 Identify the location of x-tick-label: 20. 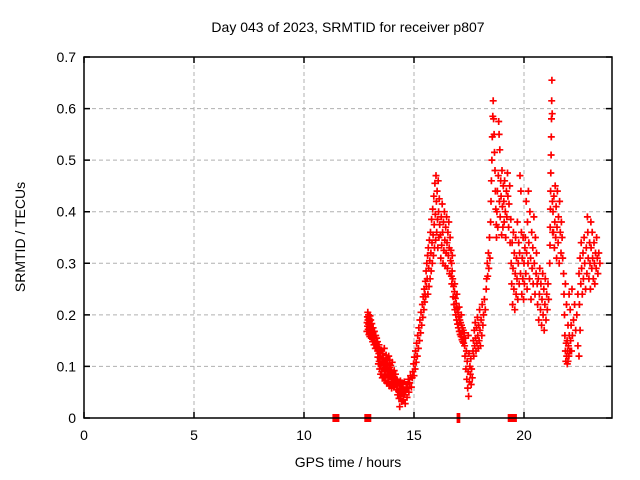
(524, 435).